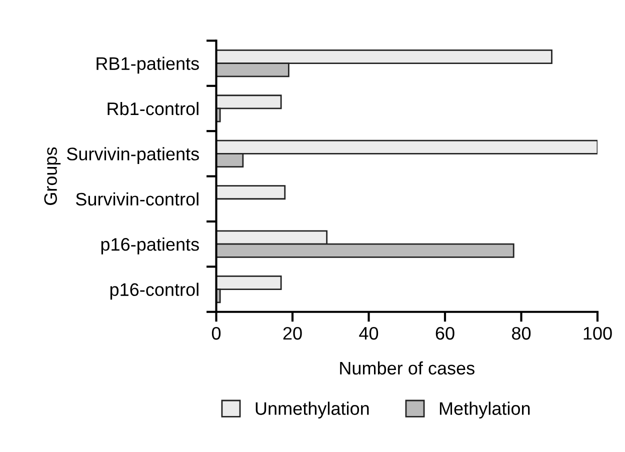  I want to click on y-tick-label: Survivin-patients, so click(132, 155).